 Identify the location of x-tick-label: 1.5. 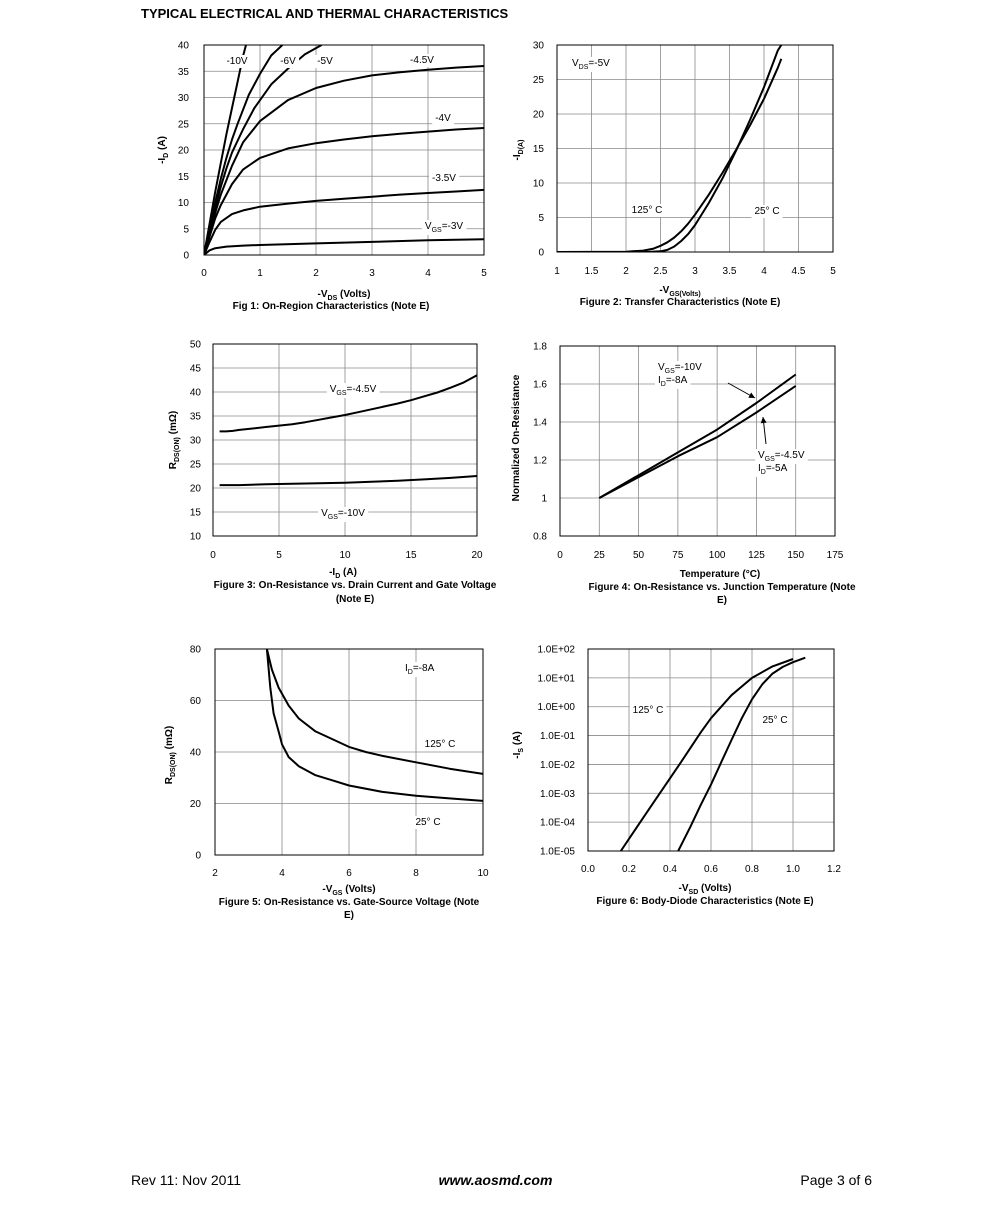
(592, 271).